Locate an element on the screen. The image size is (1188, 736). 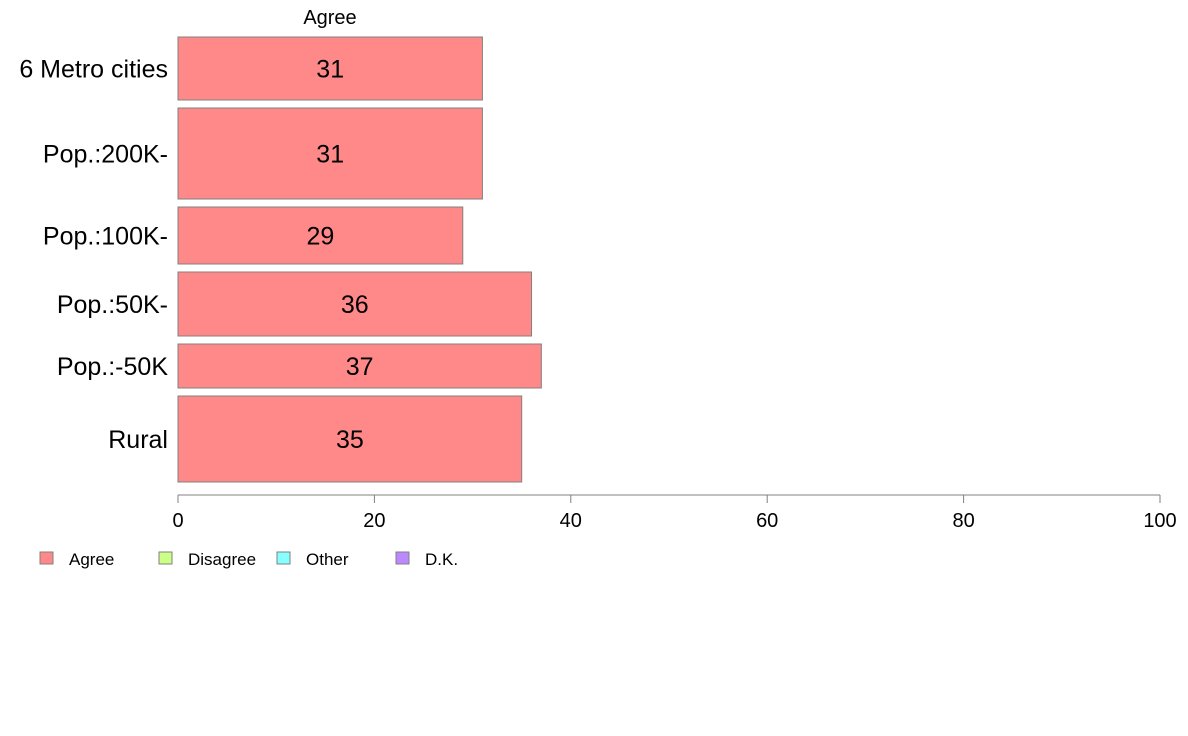
legend: Agree Disagree Other D.K. is located at coordinates (248, 559).